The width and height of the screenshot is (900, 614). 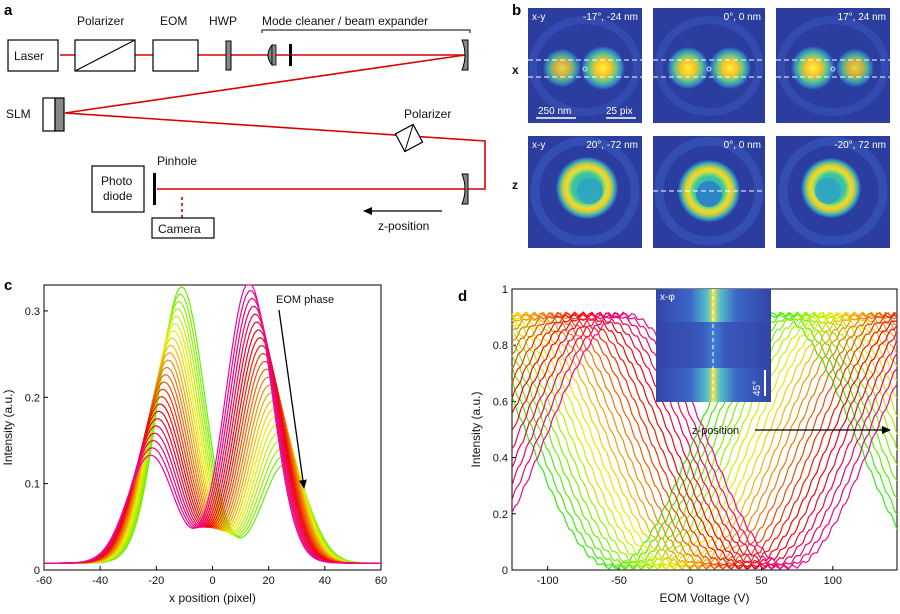 I want to click on mirror2-icon, so click(x=465, y=189).